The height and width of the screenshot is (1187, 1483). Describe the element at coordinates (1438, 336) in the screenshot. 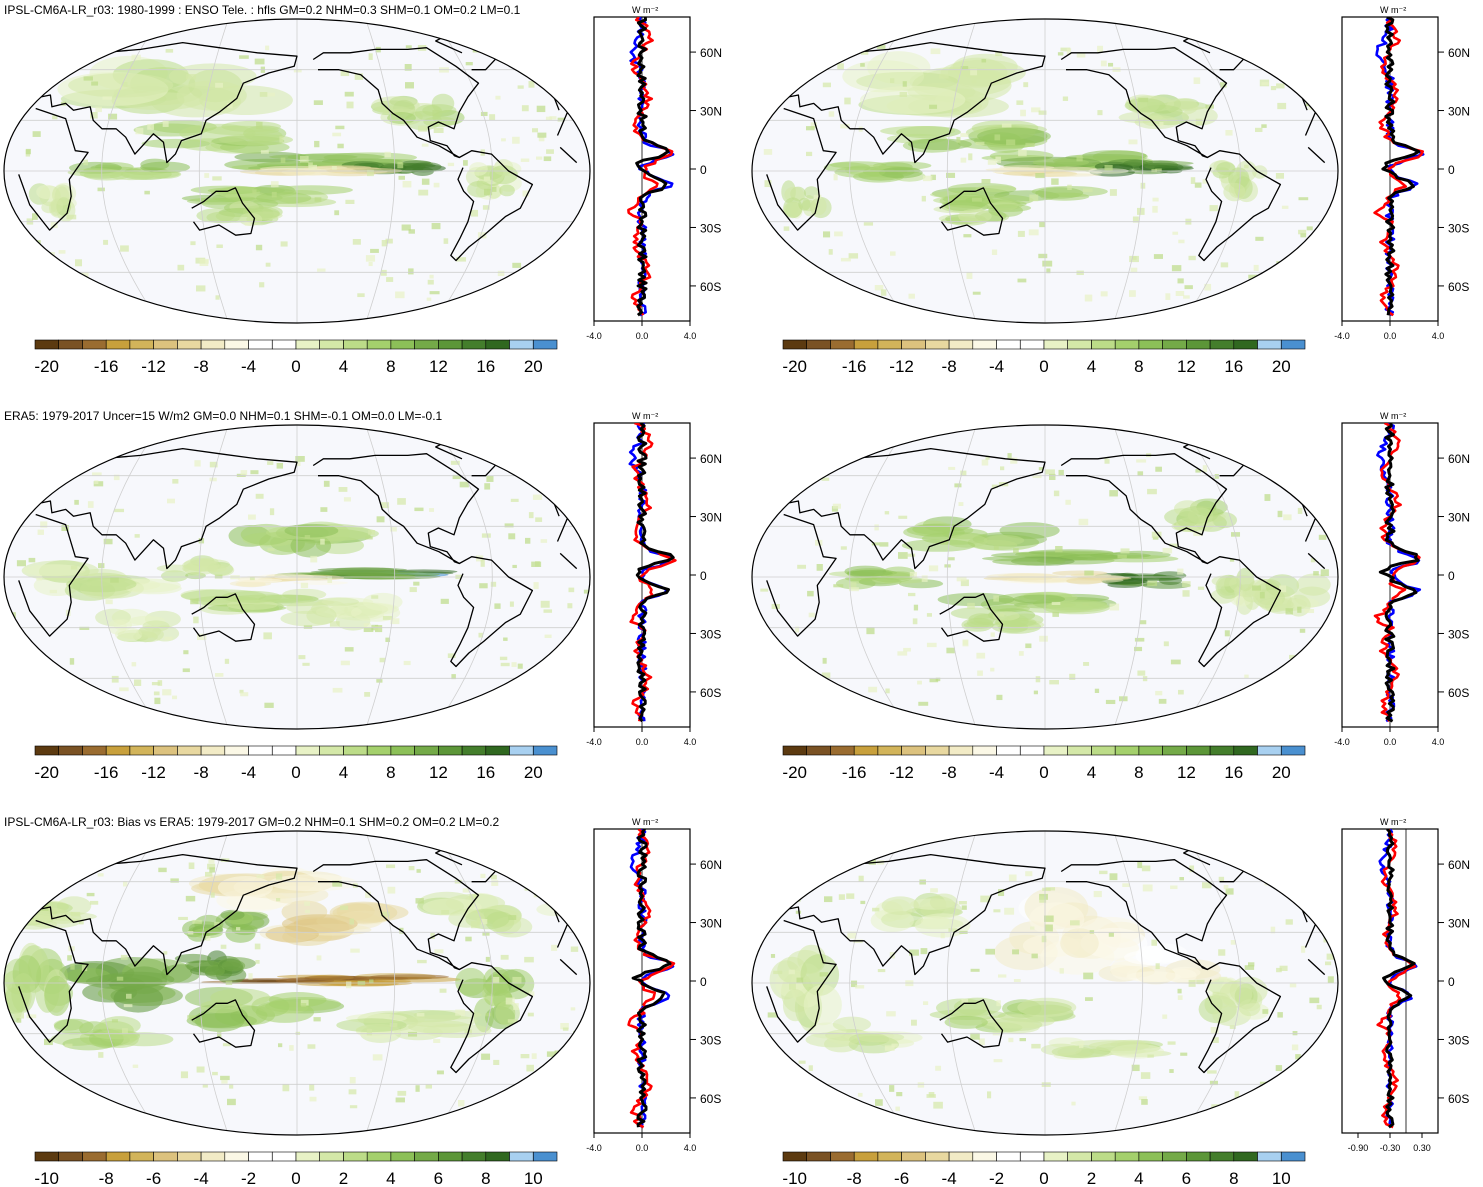

I see `x-tick-label: 4.0` at that location.